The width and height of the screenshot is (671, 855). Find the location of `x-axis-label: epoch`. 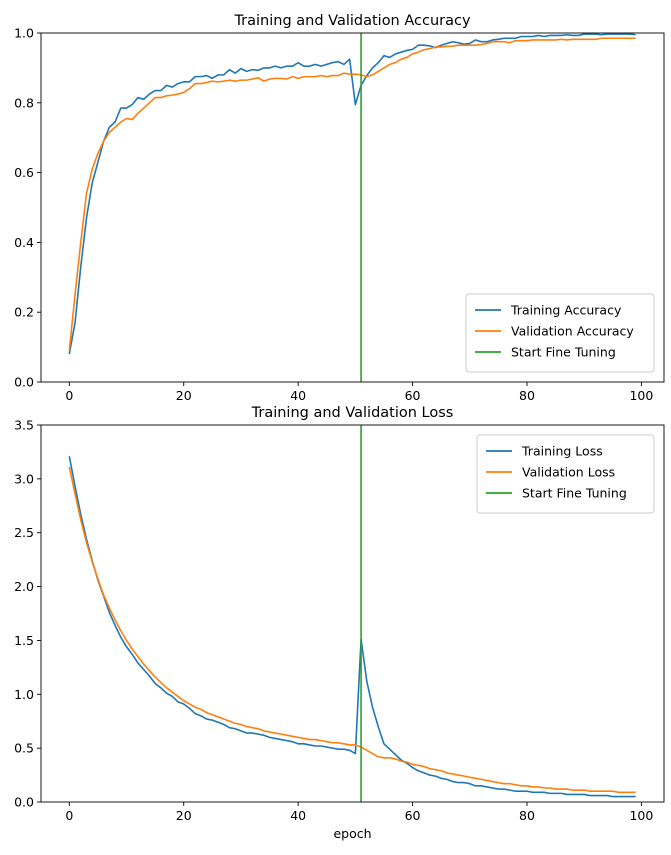

x-axis-label: epoch is located at coordinates (352, 833).